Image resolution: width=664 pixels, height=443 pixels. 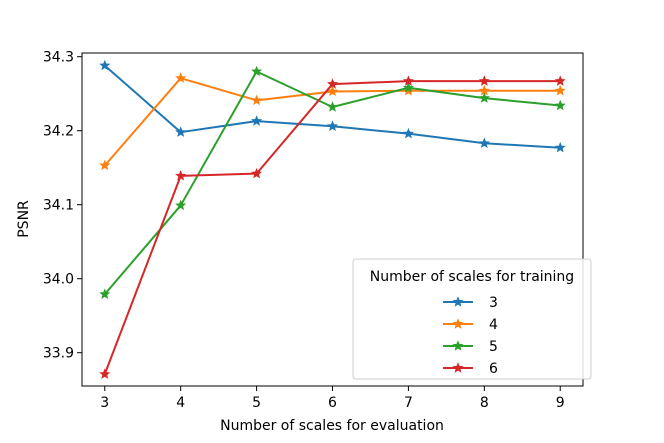 What do you see at coordinates (58, 132) in the screenshot?
I see `y-tick-label: 34.2` at bounding box center [58, 132].